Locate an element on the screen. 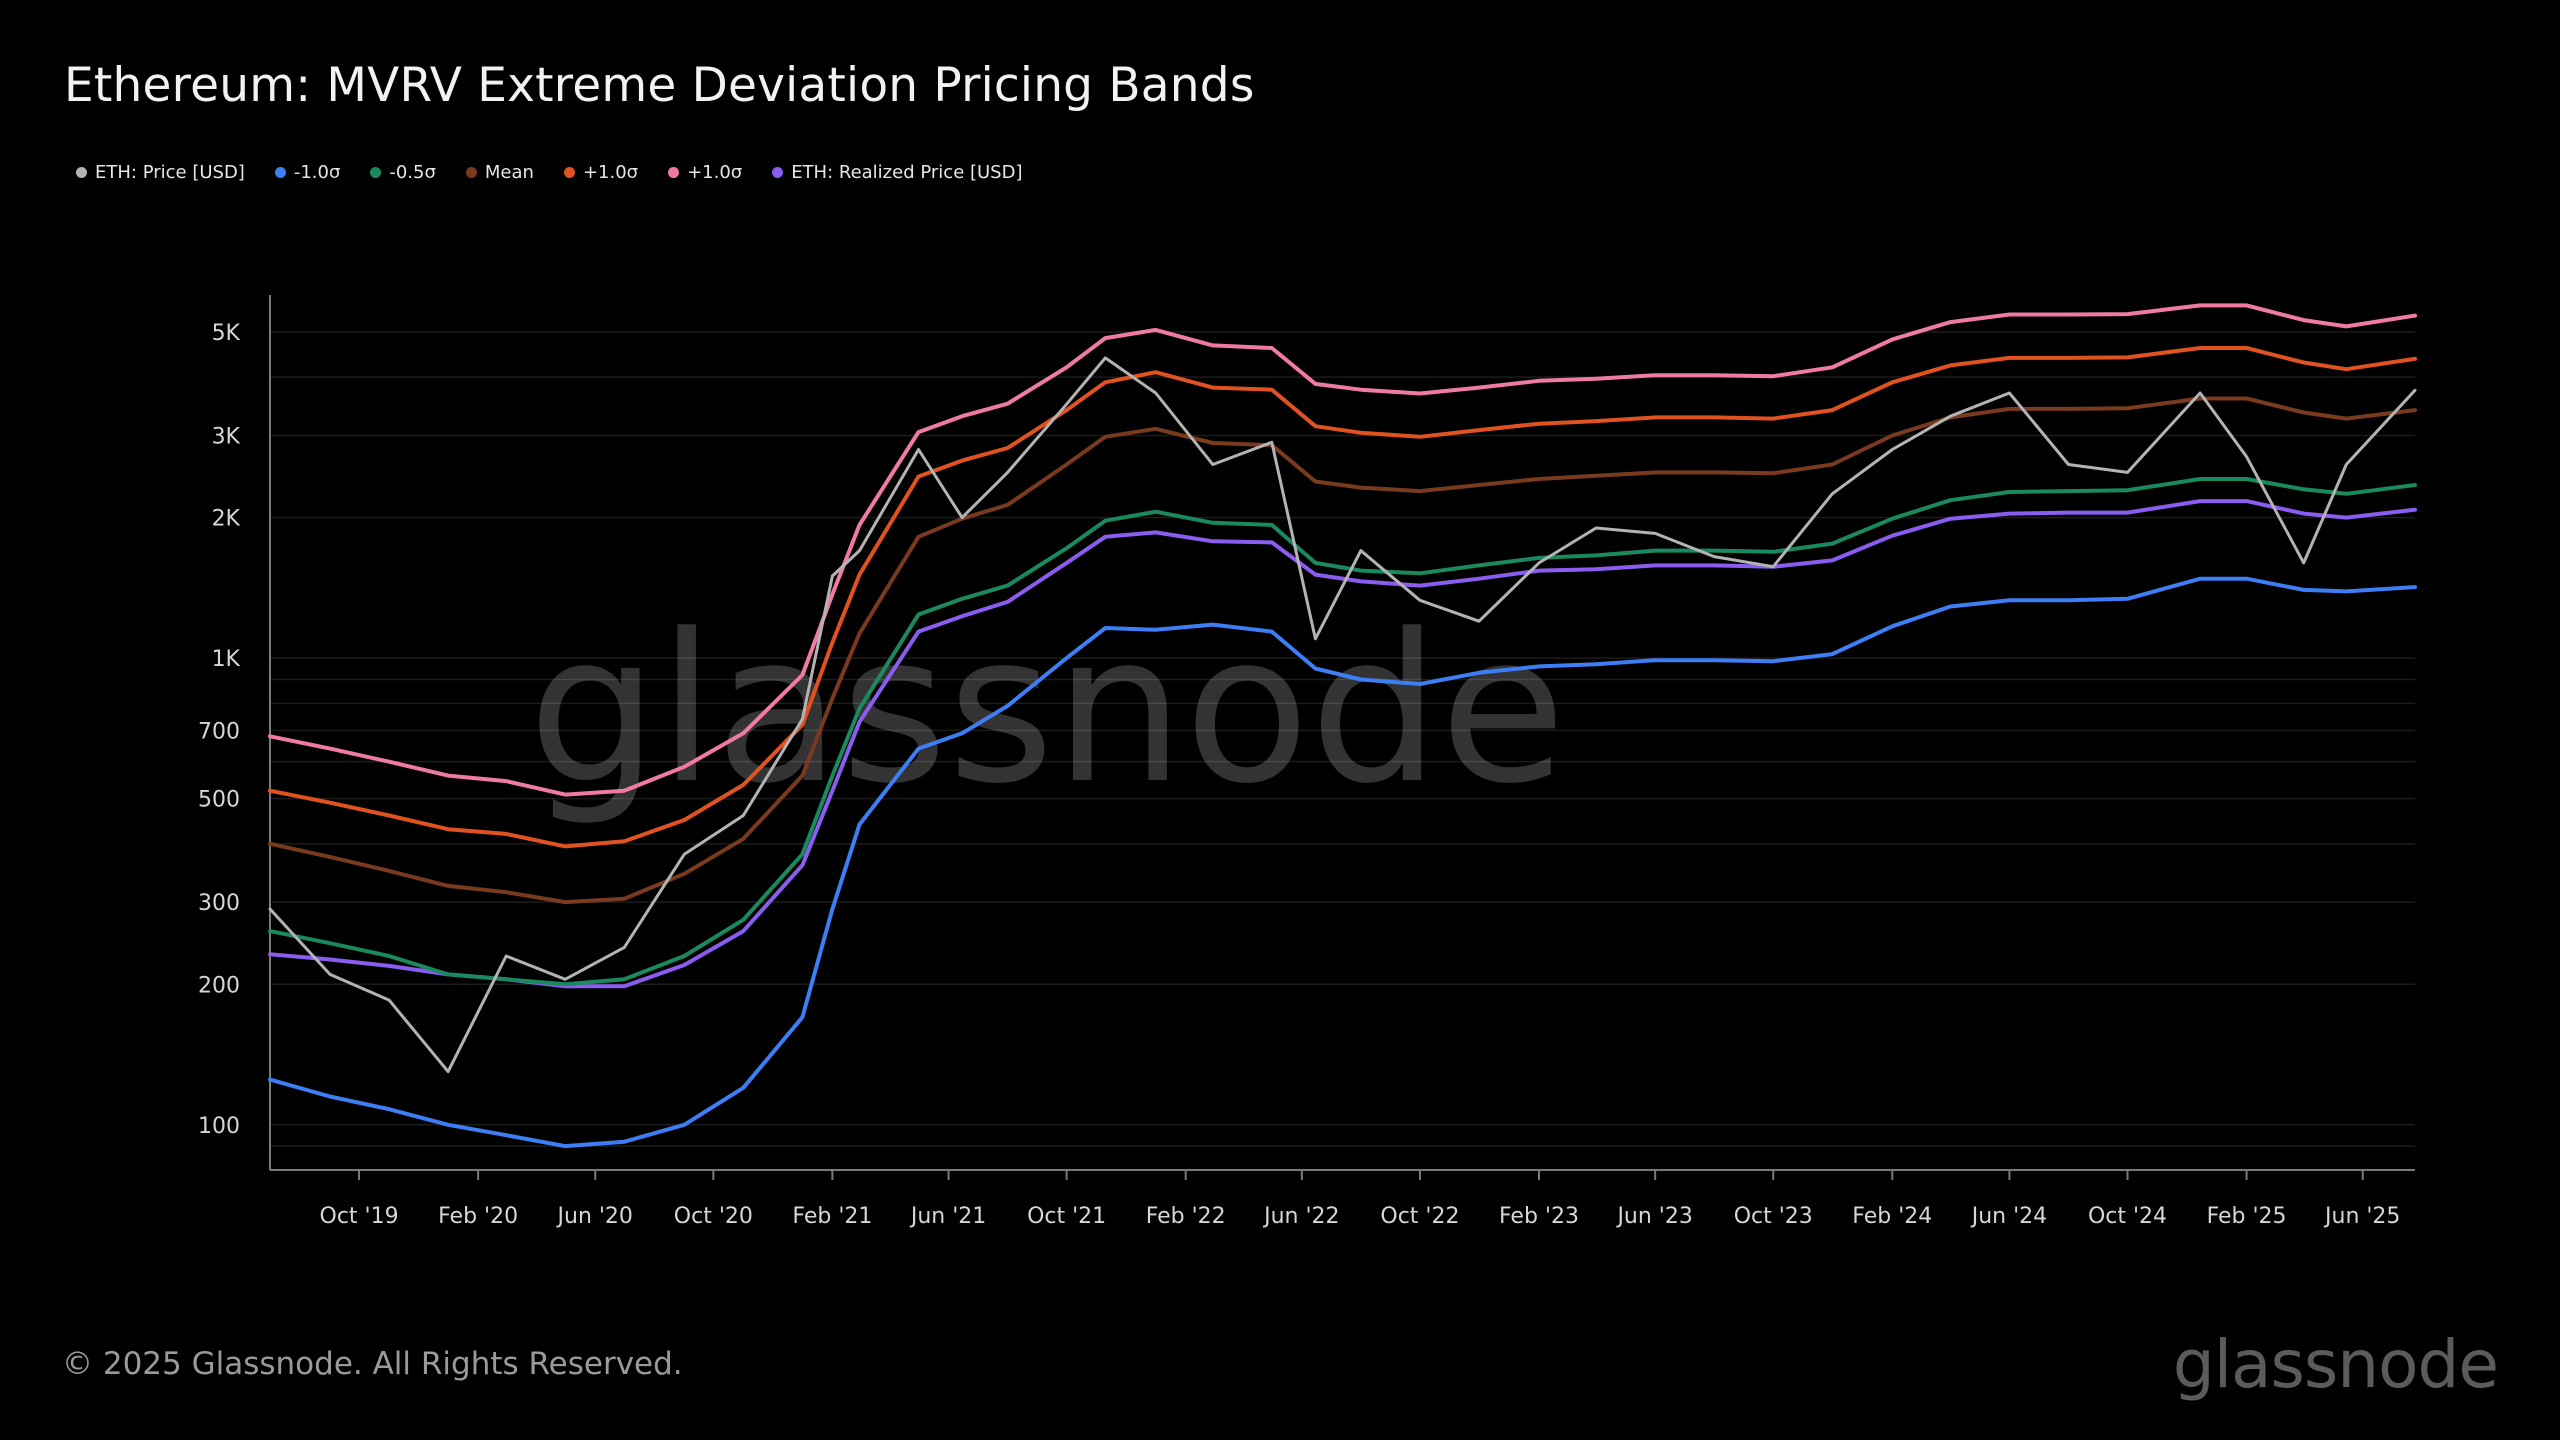 This screenshot has width=2560, height=1440. y-tick-label: 5K is located at coordinates (226, 333).